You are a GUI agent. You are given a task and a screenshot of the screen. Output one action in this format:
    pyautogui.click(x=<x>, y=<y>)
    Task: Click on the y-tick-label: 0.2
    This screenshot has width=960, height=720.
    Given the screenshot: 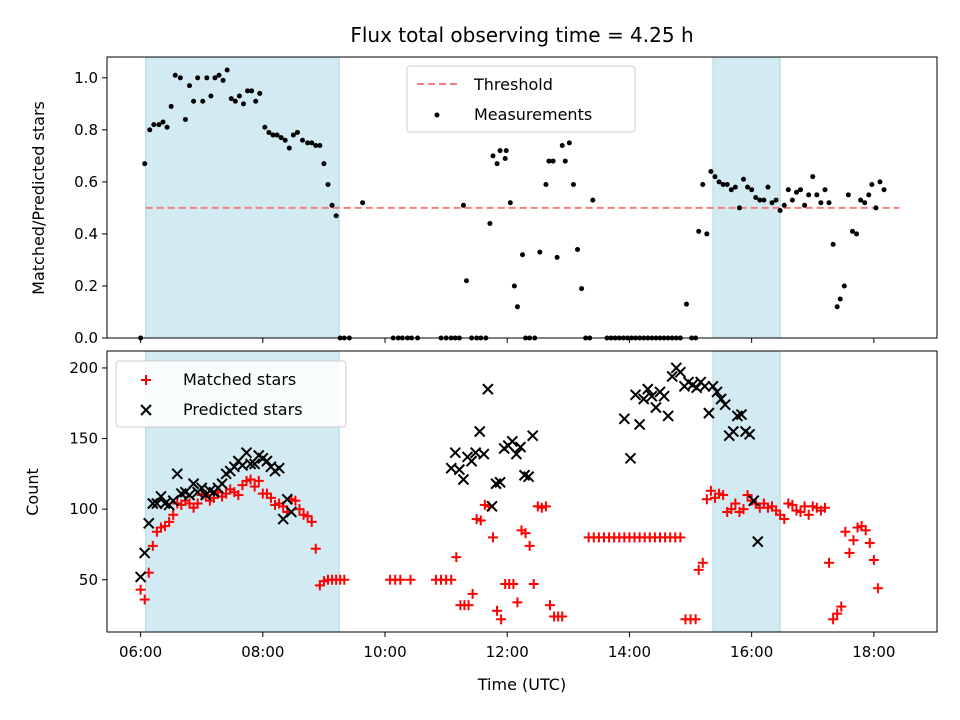 What is the action you would take?
    pyautogui.click(x=86, y=286)
    